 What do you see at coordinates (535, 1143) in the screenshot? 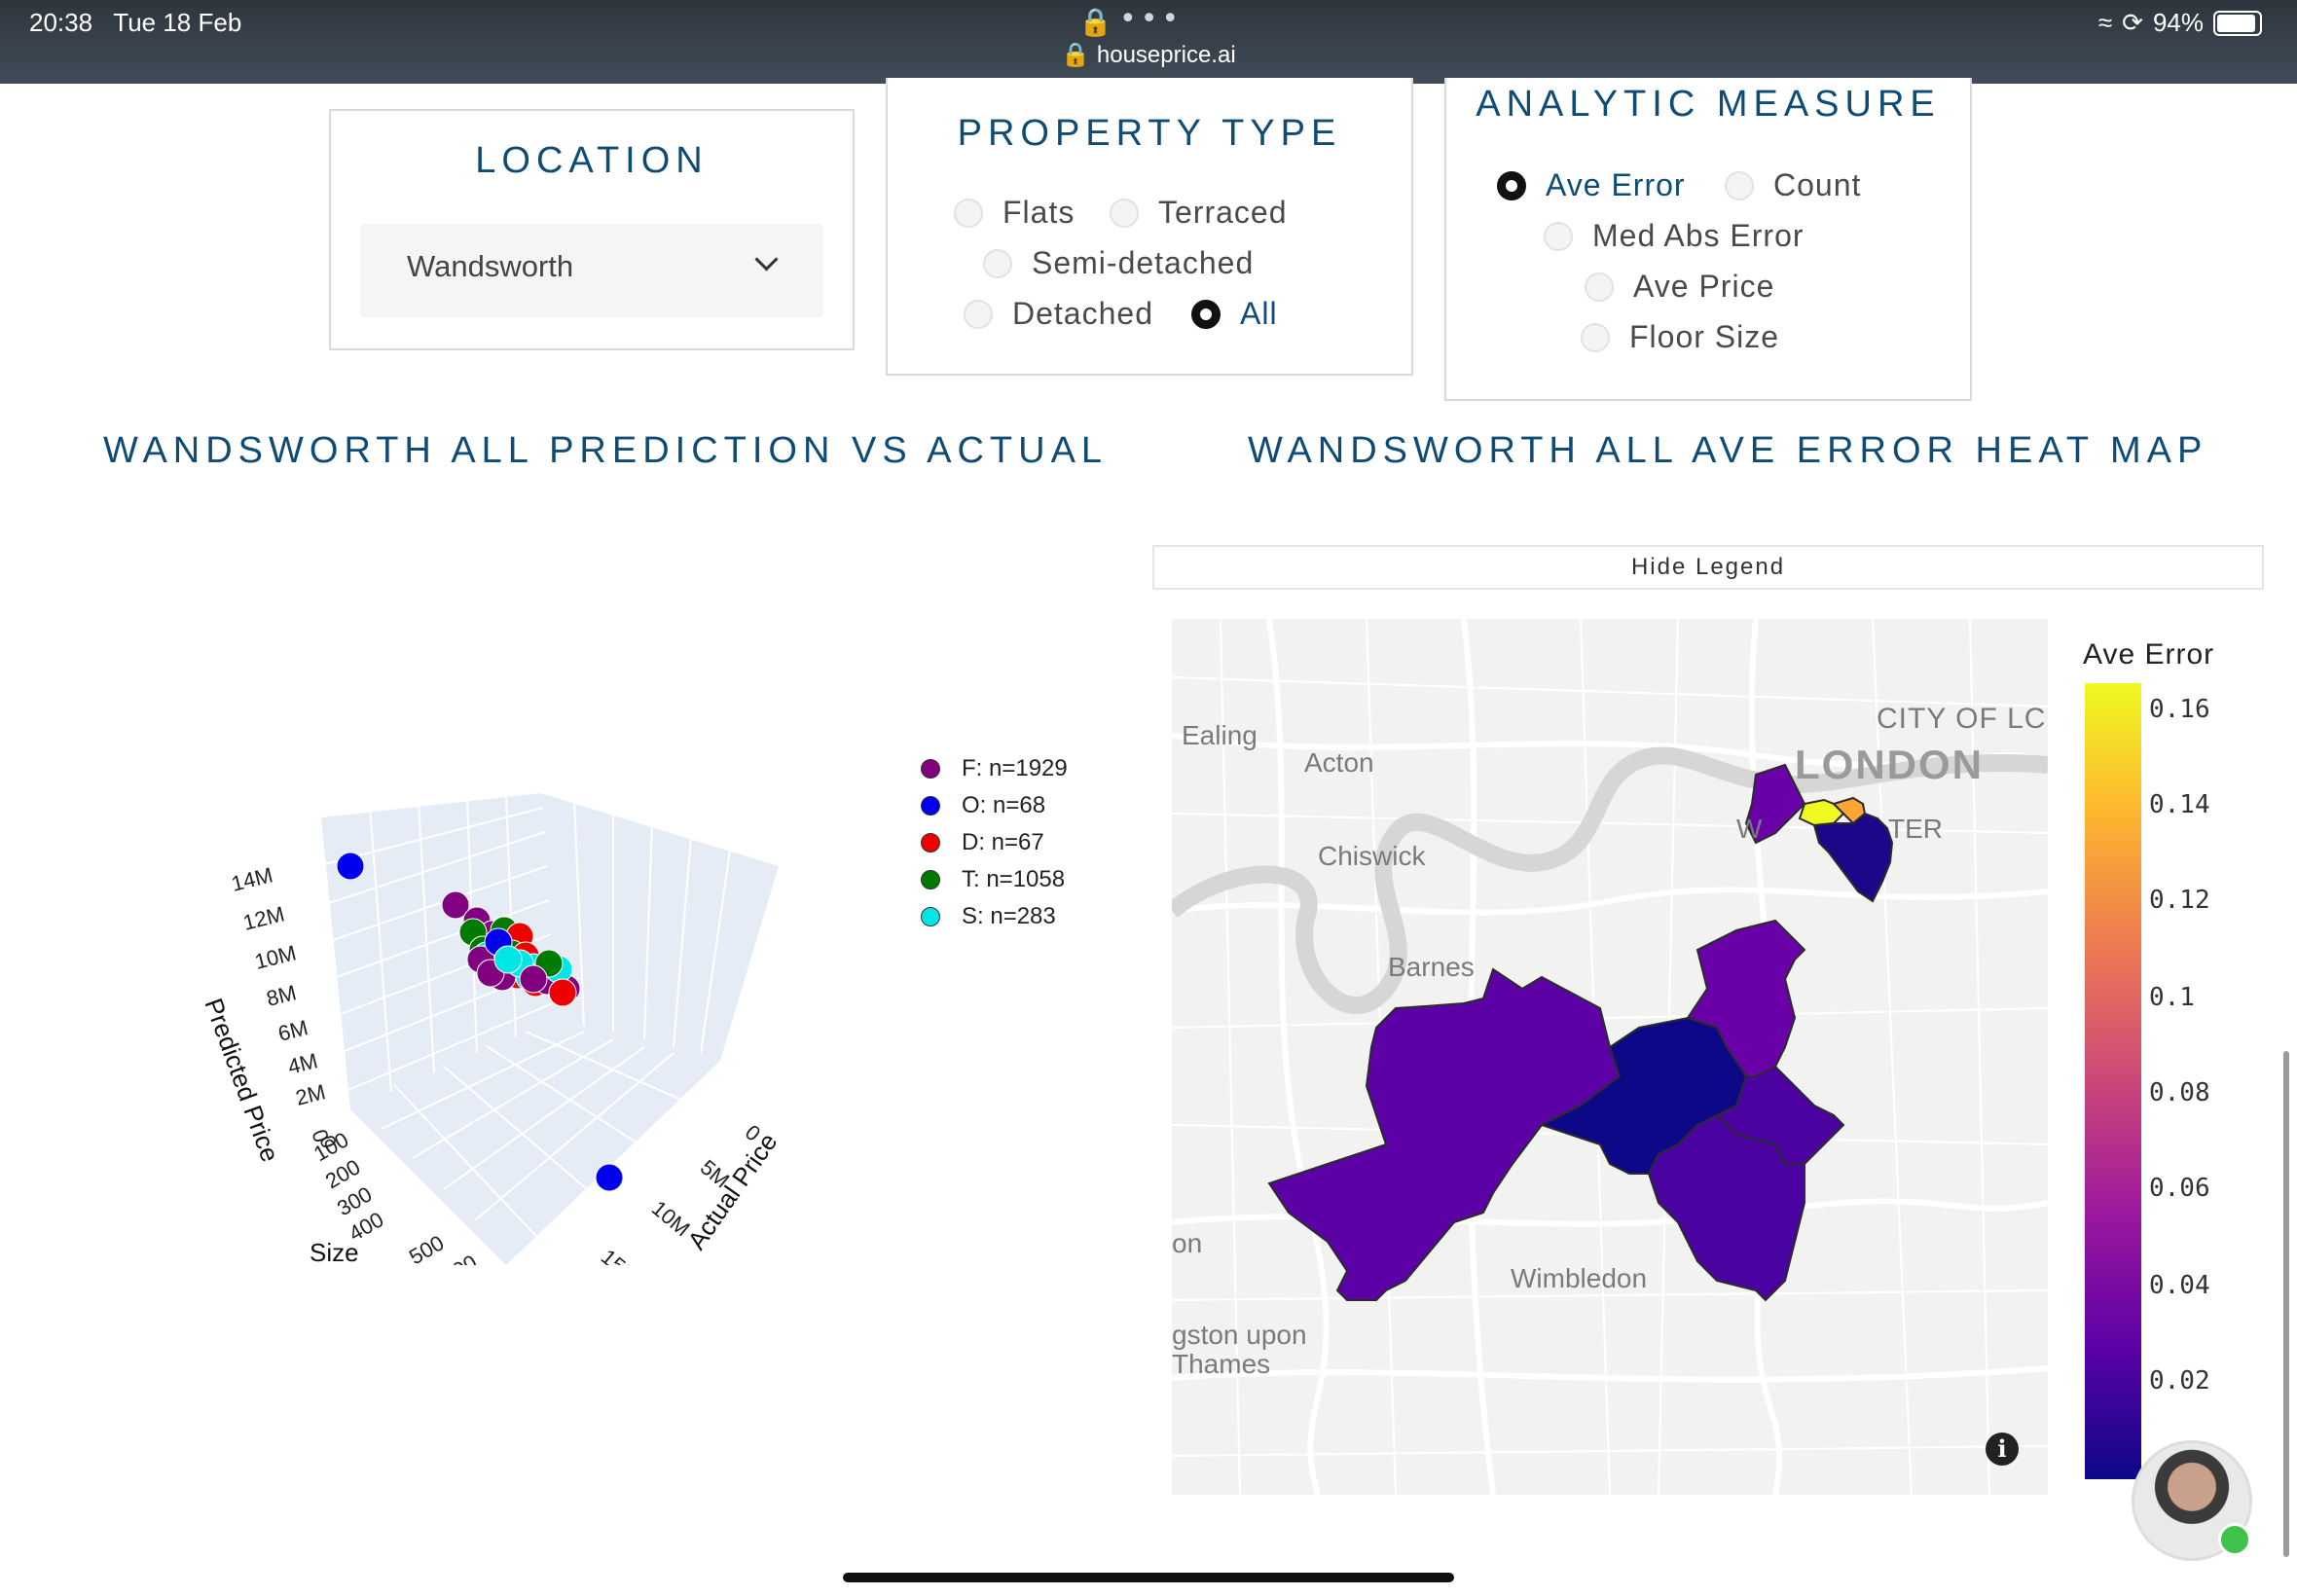
I see `floor` at bounding box center [535, 1143].